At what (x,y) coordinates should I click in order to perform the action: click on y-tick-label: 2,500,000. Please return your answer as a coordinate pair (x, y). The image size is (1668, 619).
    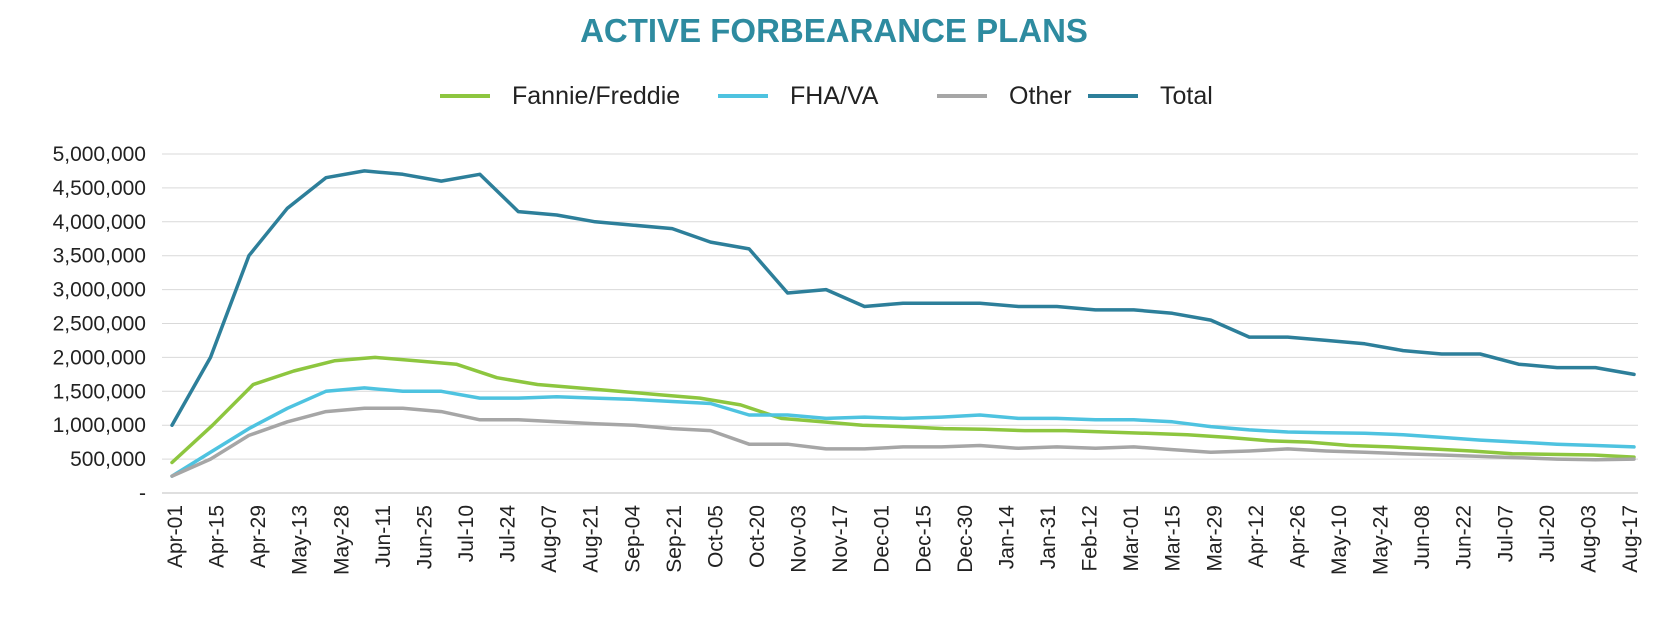
    Looking at the image, I should click on (99, 324).